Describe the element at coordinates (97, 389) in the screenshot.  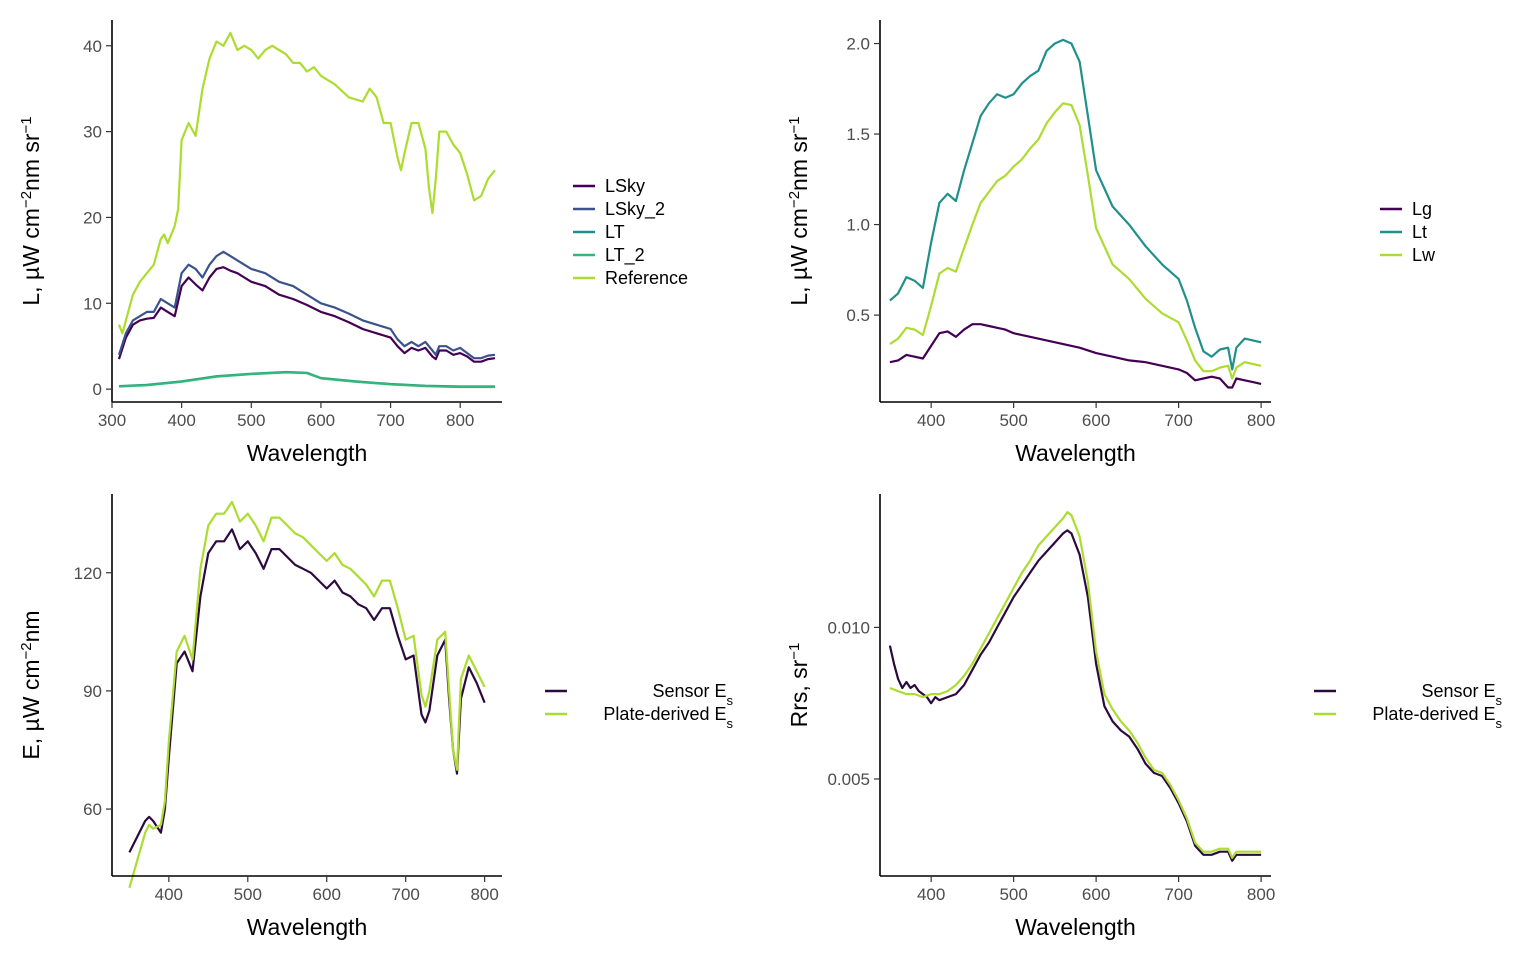
I see `y-tick-label: 0` at that location.